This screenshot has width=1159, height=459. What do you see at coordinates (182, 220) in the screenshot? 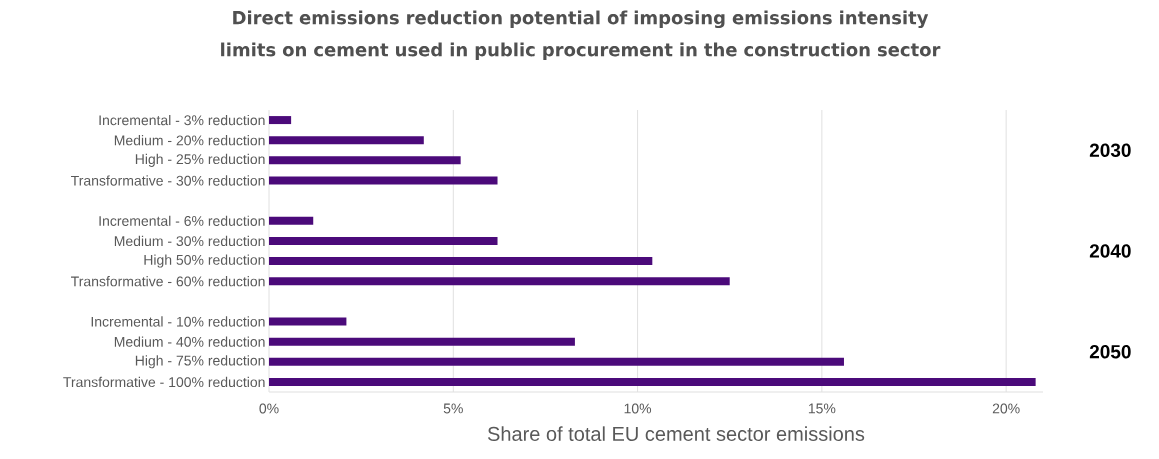
I see `y-tick-label: Incremental - 6% reduction` at bounding box center [182, 220].